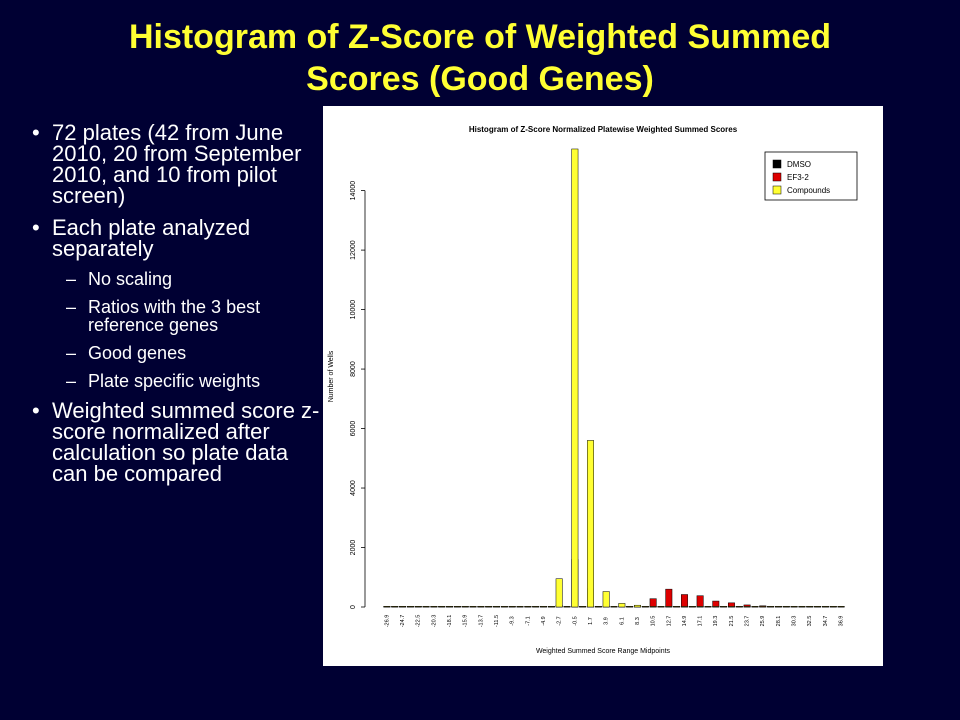  What do you see at coordinates (654, 621) in the screenshot?
I see `x-tick-label: 10.5` at bounding box center [654, 621].